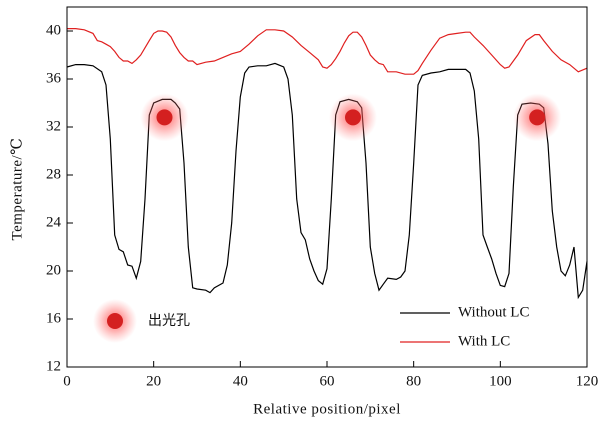  What do you see at coordinates (115, 321) in the screenshot?
I see `legend-spot` at bounding box center [115, 321].